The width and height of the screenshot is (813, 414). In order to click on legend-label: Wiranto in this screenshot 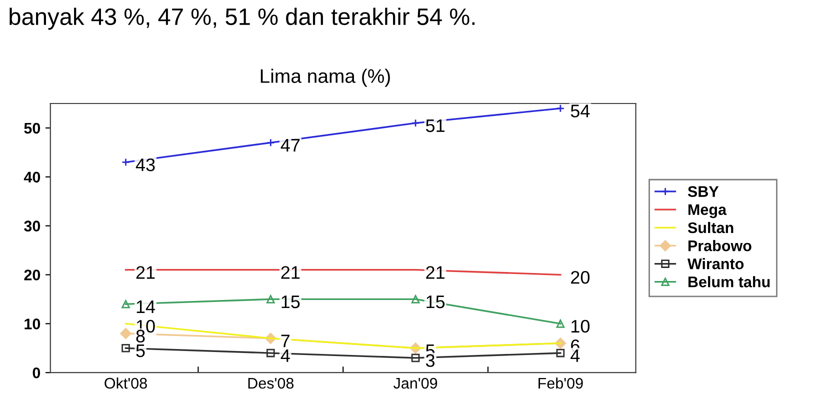, I will do `click(715, 264)`.